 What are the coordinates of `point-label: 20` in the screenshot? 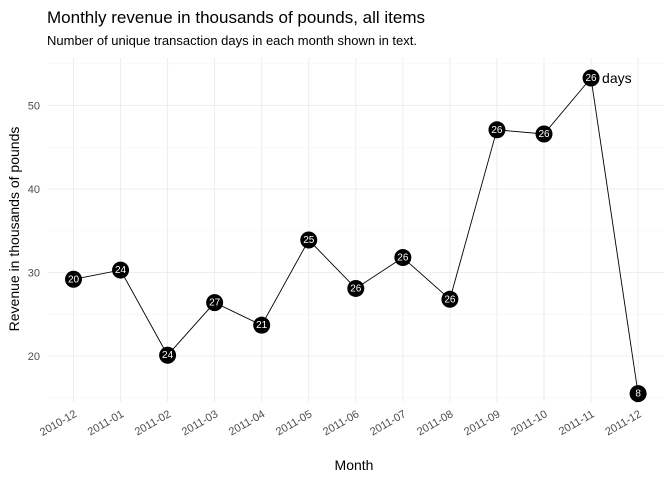 It's located at (74, 279).